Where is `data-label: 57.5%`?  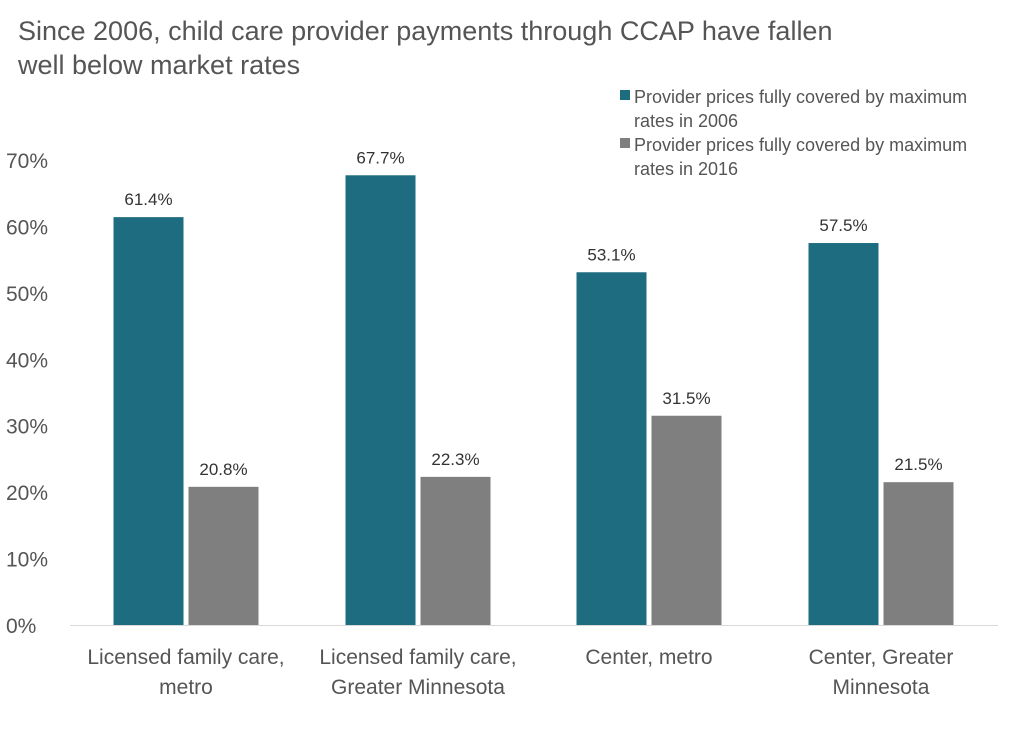 data-label: 57.5% is located at coordinates (843, 225).